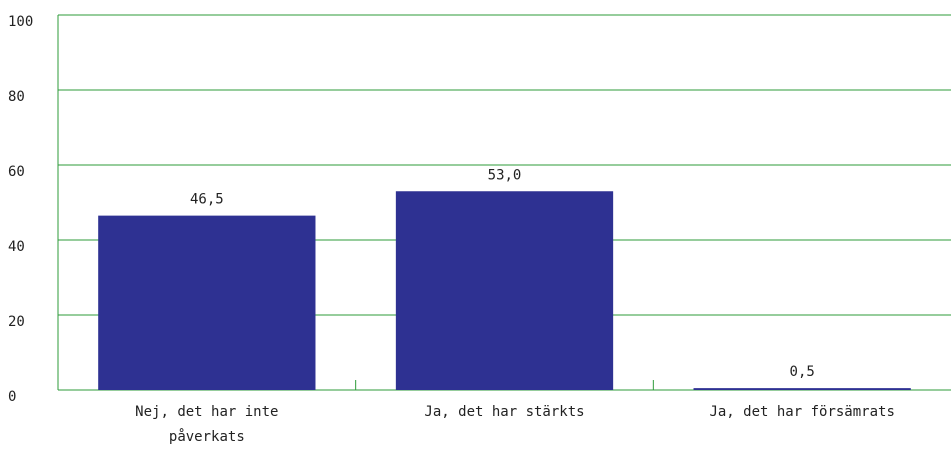 Image resolution: width=951 pixels, height=449 pixels. I want to click on x-tick-label: Nej, det har inte påverkats, so click(207, 424).